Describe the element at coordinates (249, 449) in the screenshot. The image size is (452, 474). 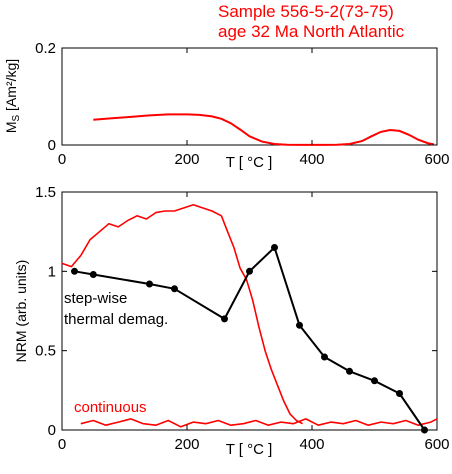
I see `nrm-xlabel: T [ °C ]` at that location.